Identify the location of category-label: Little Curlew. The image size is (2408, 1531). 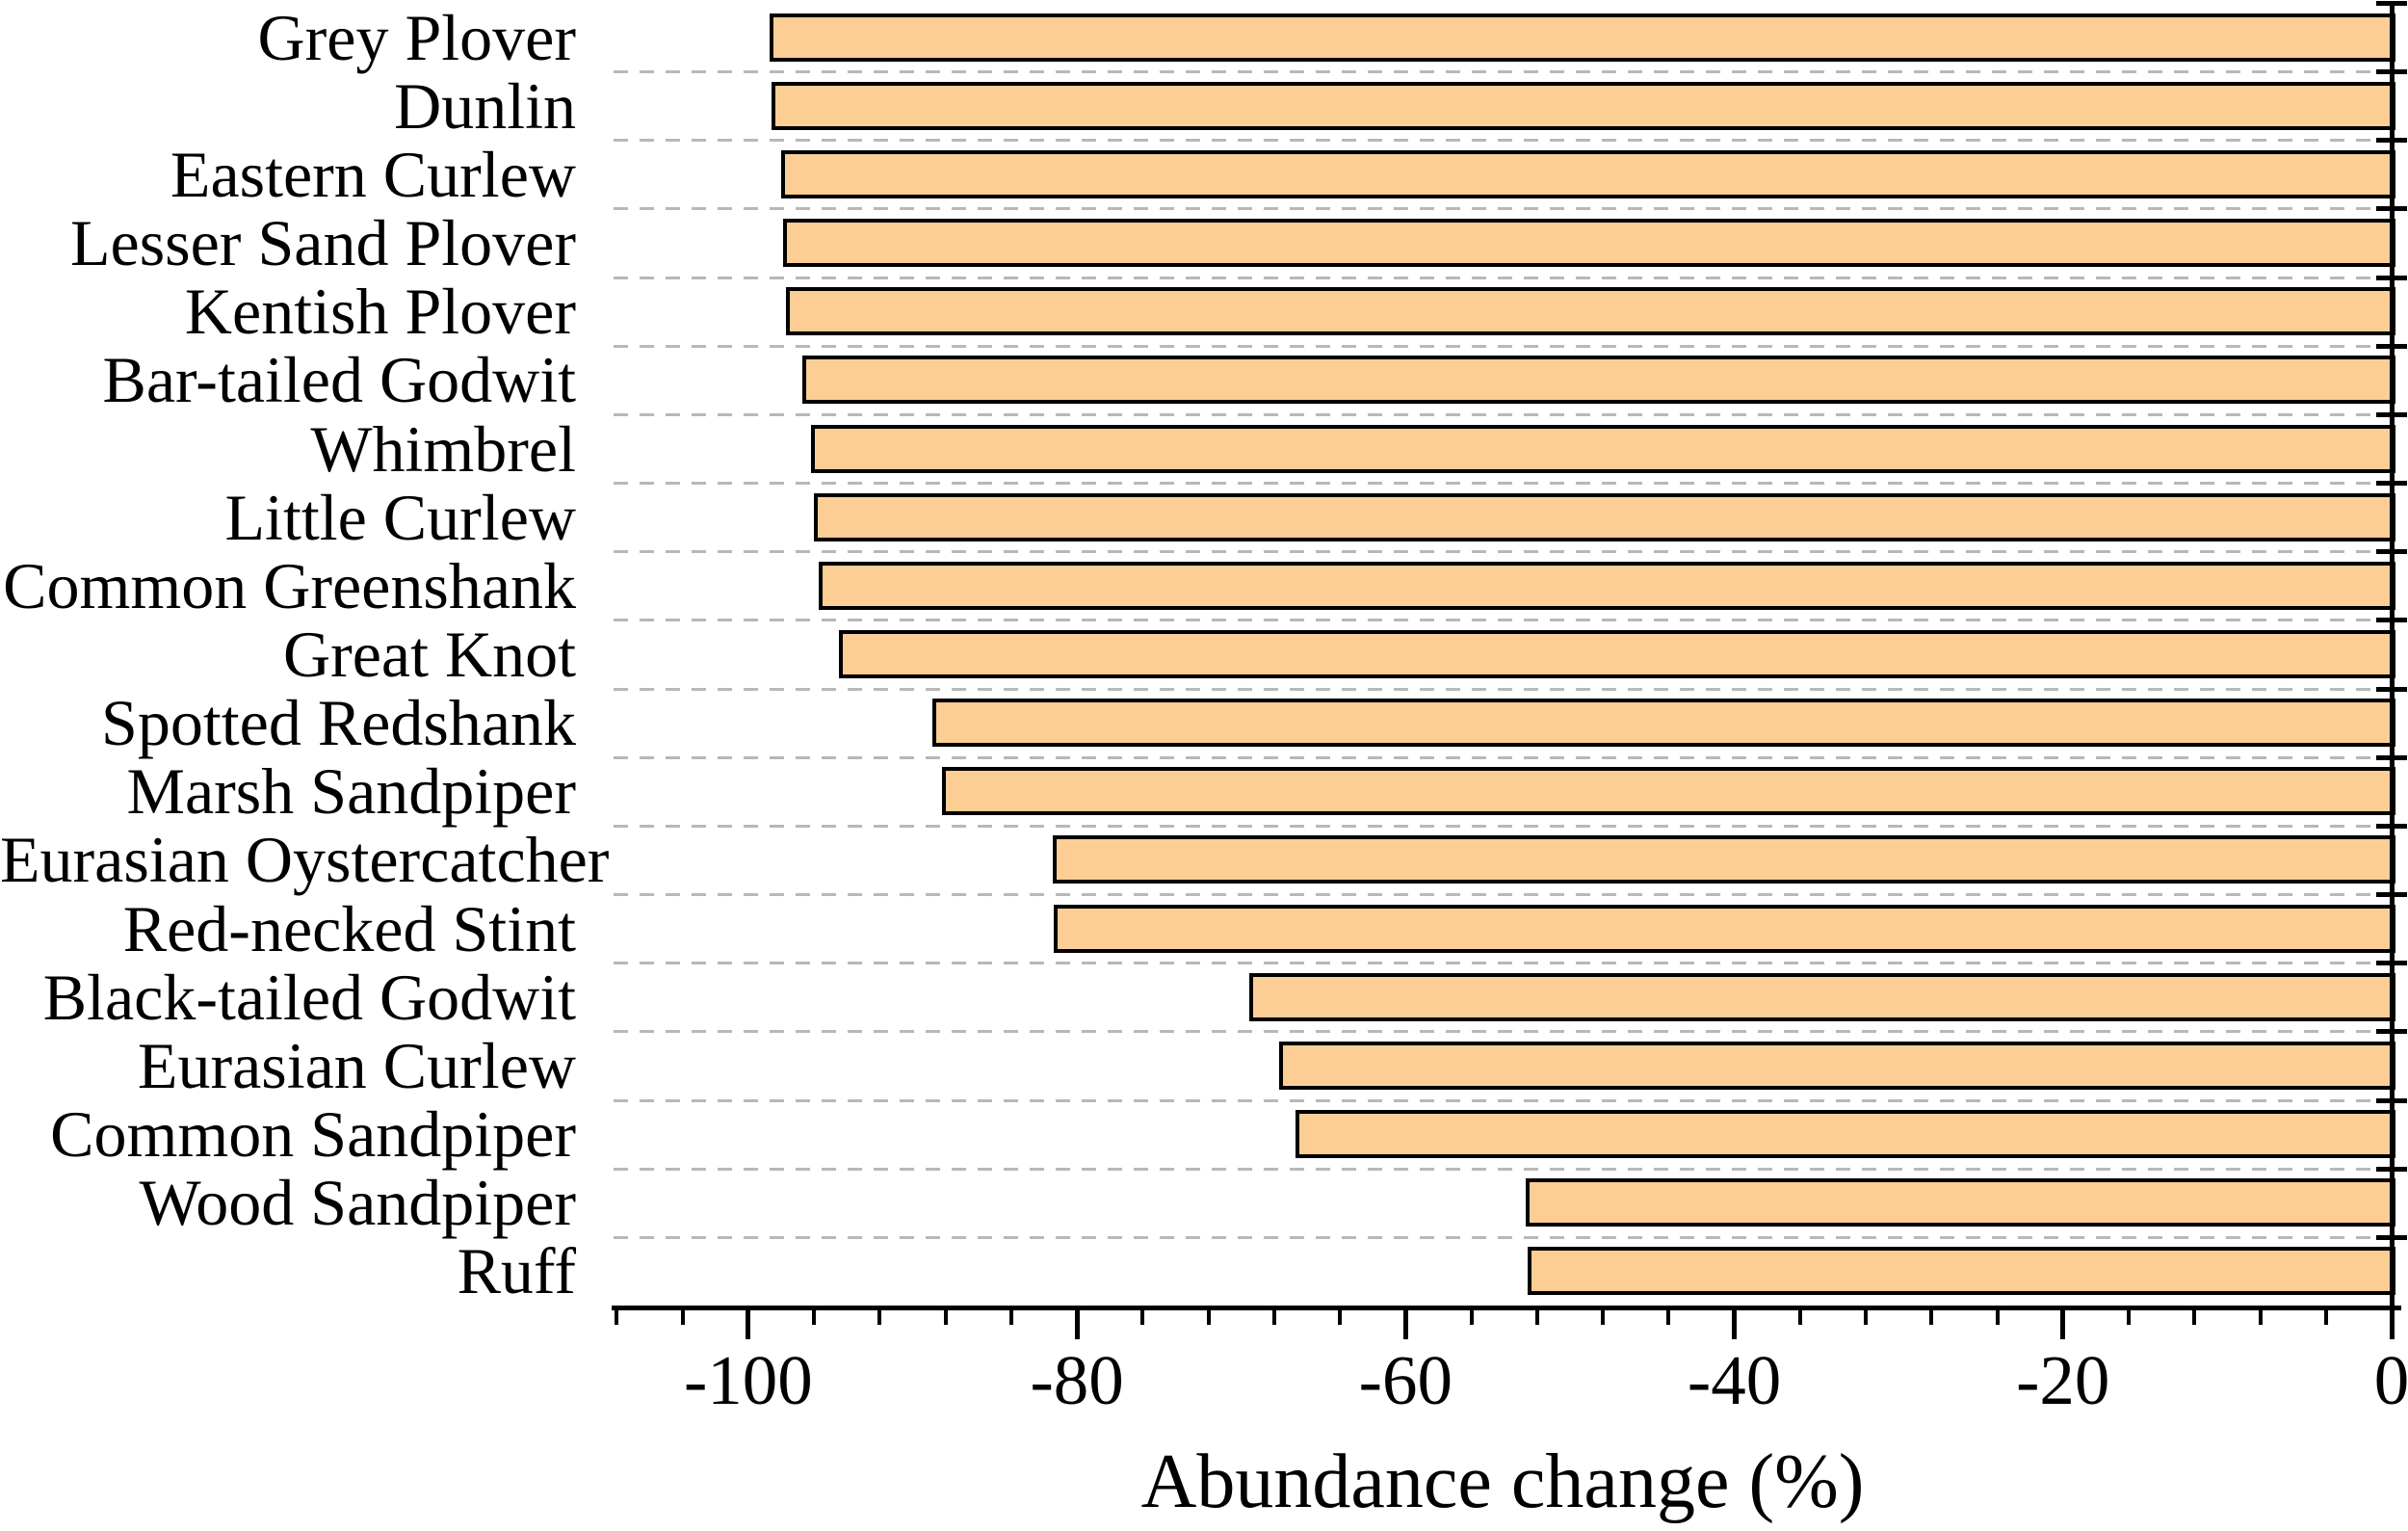
(400, 517).